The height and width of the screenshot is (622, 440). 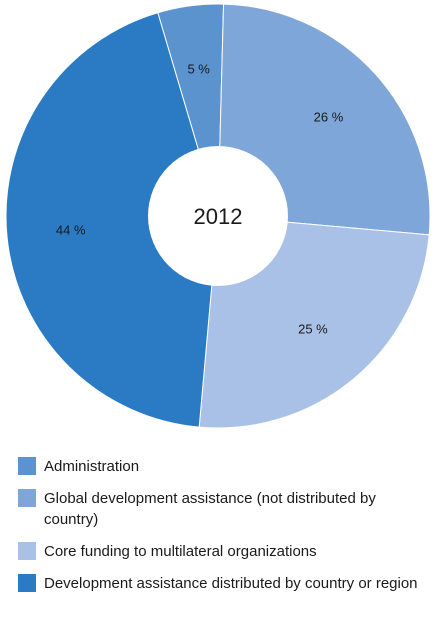 What do you see at coordinates (223, 466) in the screenshot?
I see `legend-item-0: Administration` at bounding box center [223, 466].